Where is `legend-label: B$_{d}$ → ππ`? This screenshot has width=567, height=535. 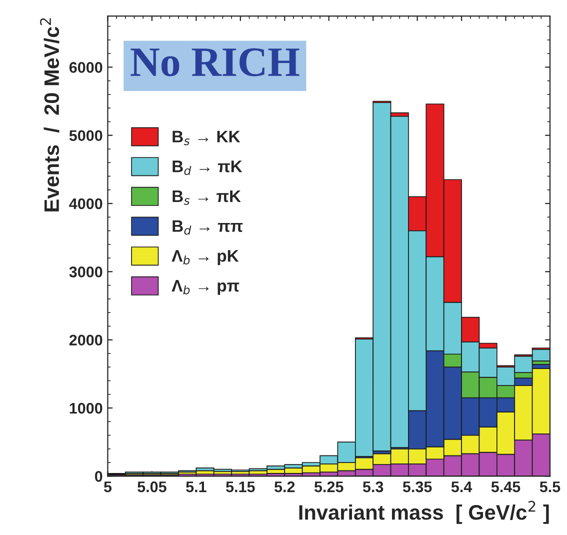 legend-label: B$_{d}$ → ππ is located at coordinates (207, 227).